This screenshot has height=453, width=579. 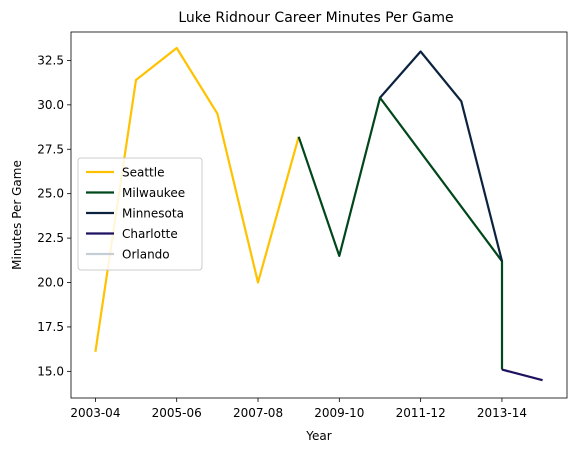 What do you see at coordinates (50, 105) in the screenshot?
I see `y-tick-label: 30.0` at bounding box center [50, 105].